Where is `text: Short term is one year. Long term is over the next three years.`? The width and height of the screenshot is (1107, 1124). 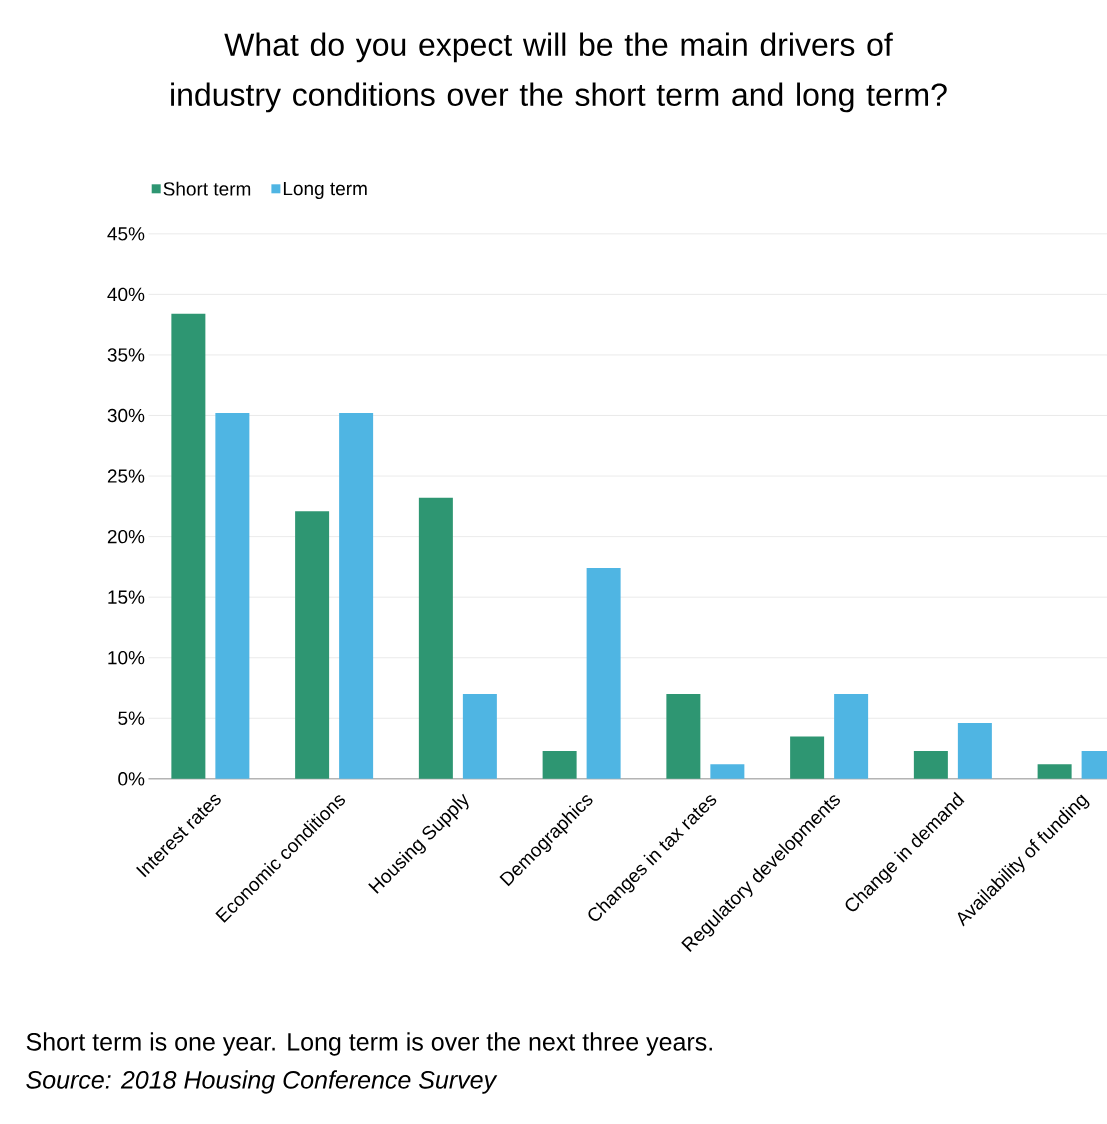
text: Short term is one year. Long term is over the next three years. is located at coordinates (369, 1044).